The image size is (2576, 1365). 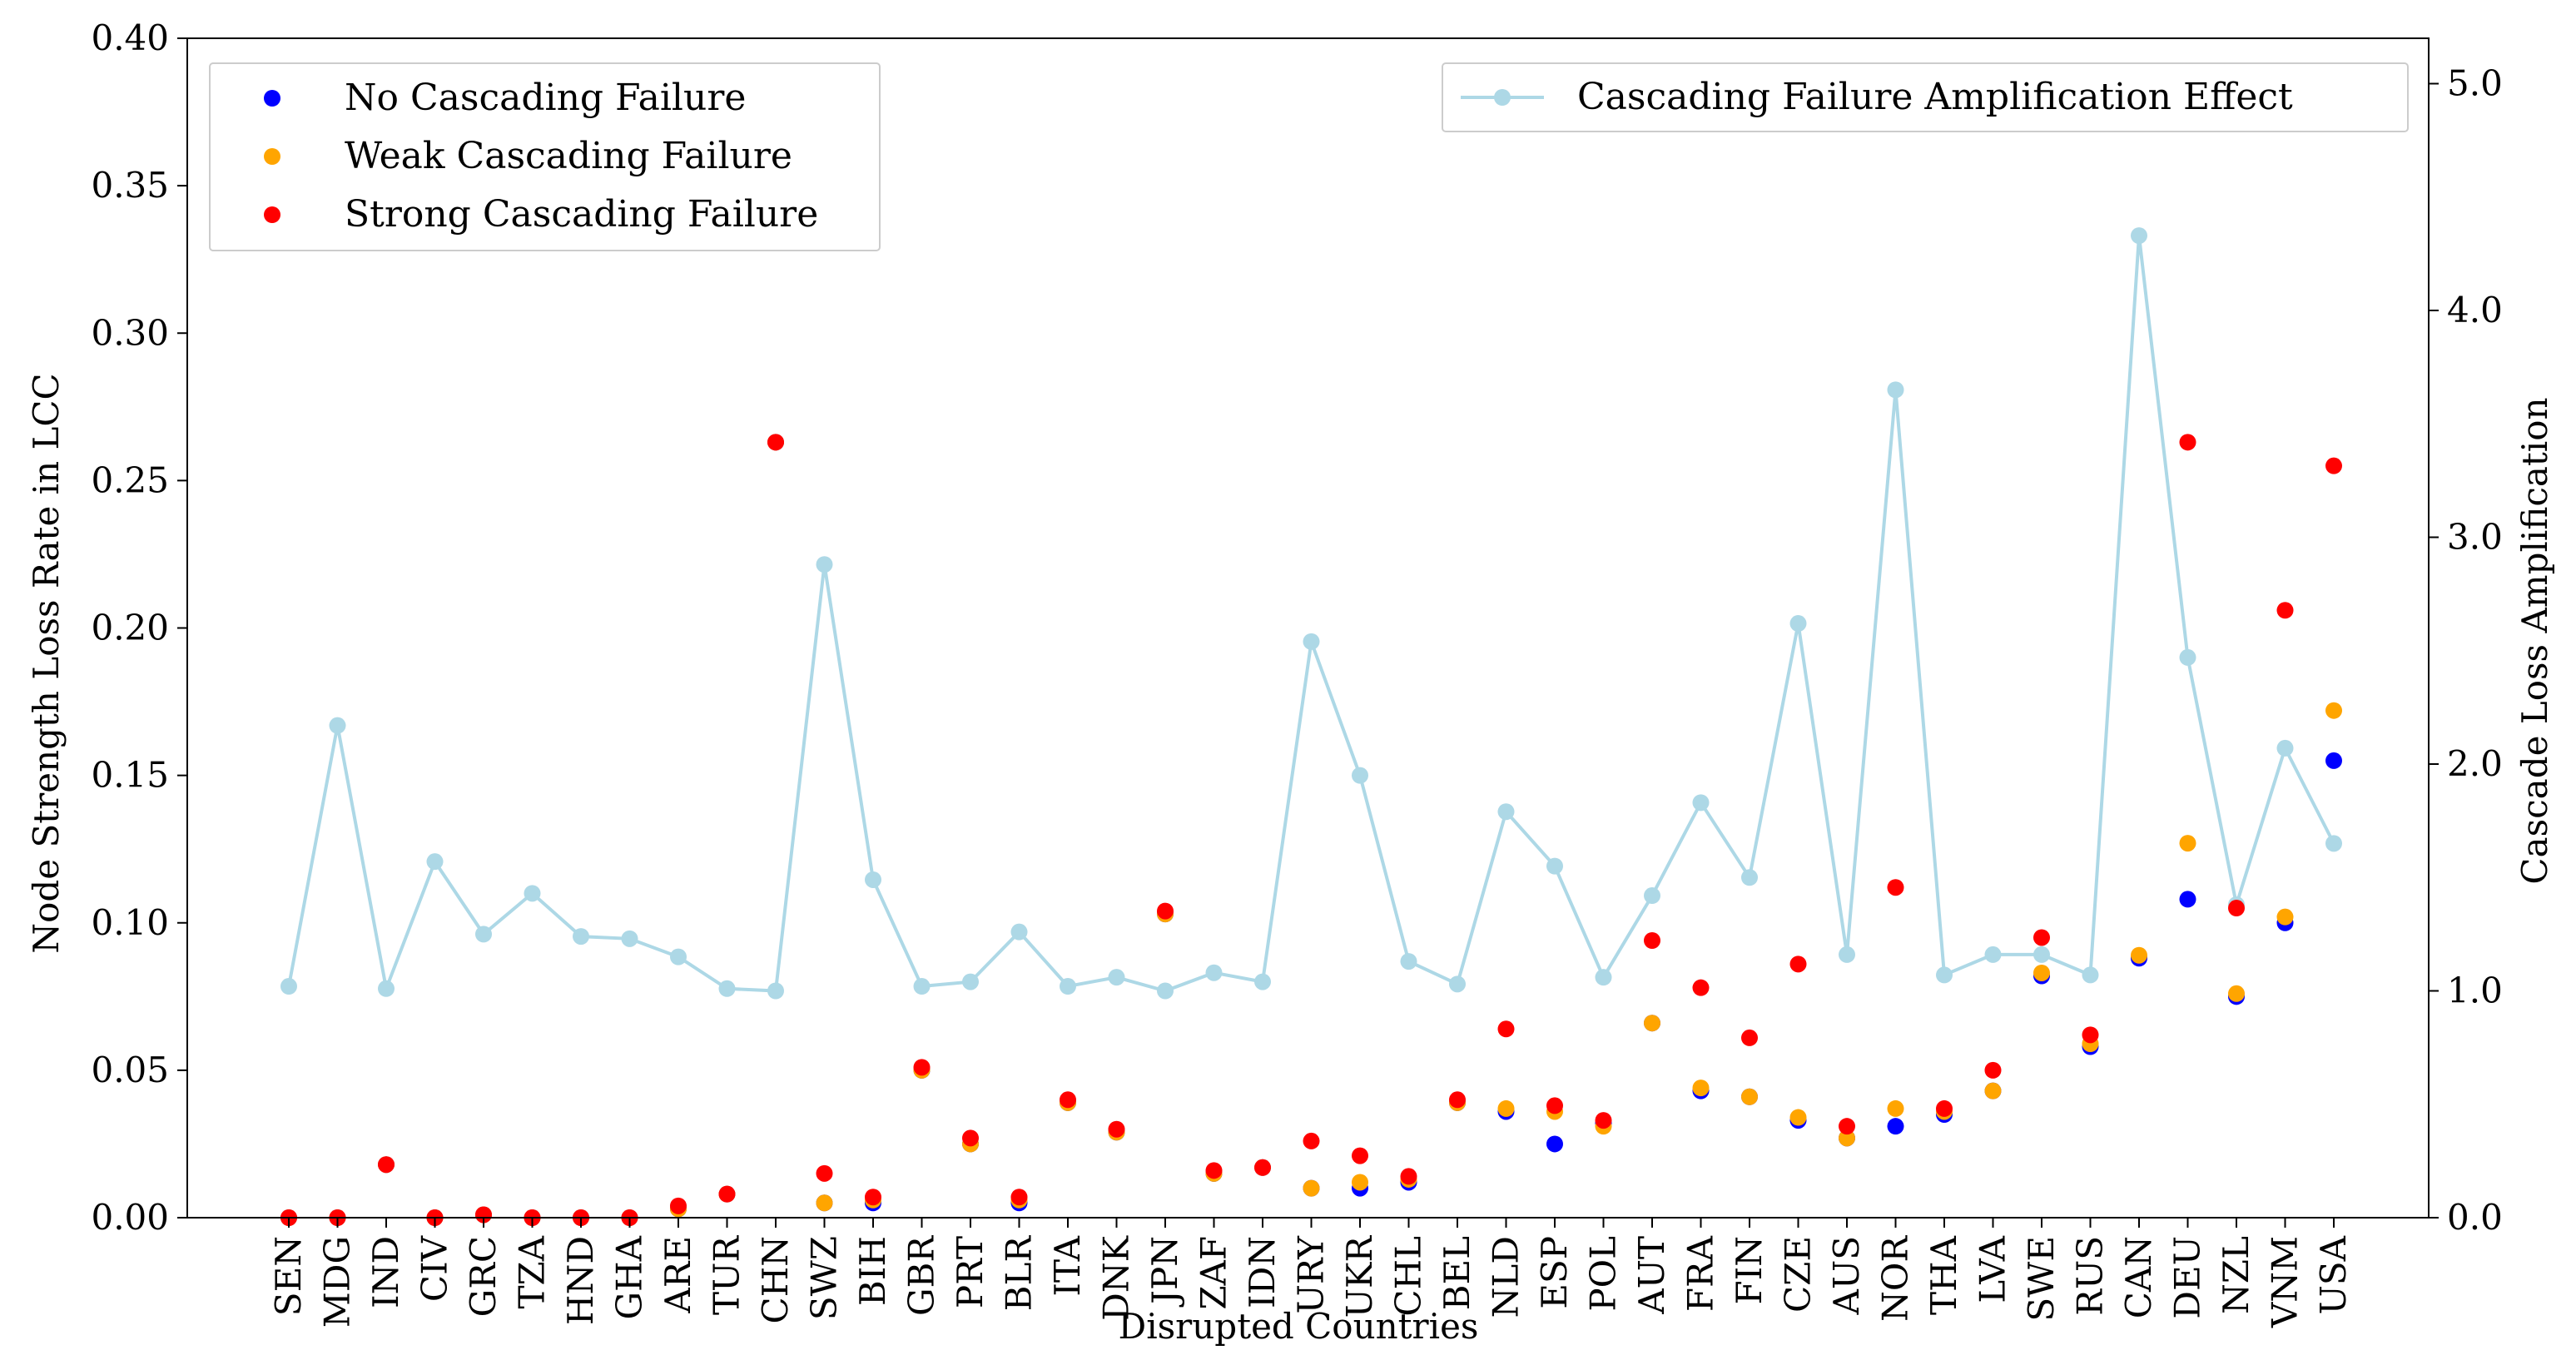 I want to click on y-tick-label: 0.05, so click(x=130, y=1070).